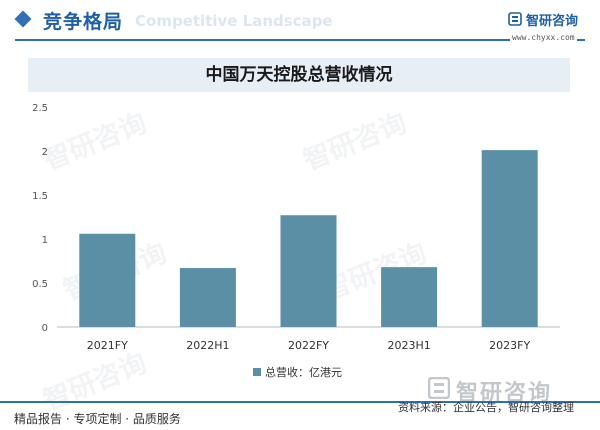 The height and width of the screenshot is (430, 600). Describe the element at coordinates (508, 390) in the screenshot. I see `footer-brand: 智研咨询` at that location.